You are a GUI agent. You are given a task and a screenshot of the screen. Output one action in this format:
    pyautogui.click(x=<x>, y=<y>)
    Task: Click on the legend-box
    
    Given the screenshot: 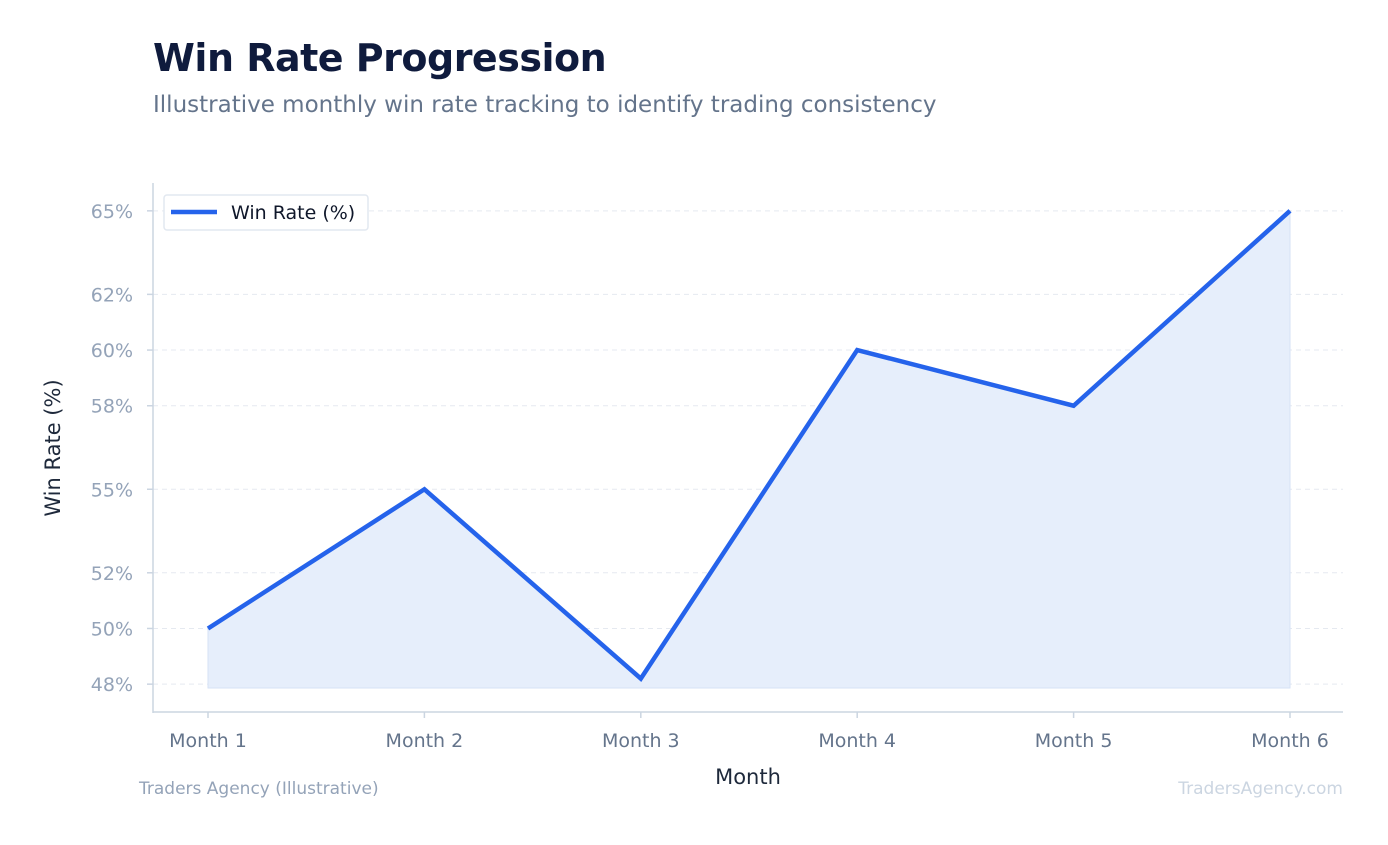 What is the action you would take?
    pyautogui.click(x=266, y=212)
    